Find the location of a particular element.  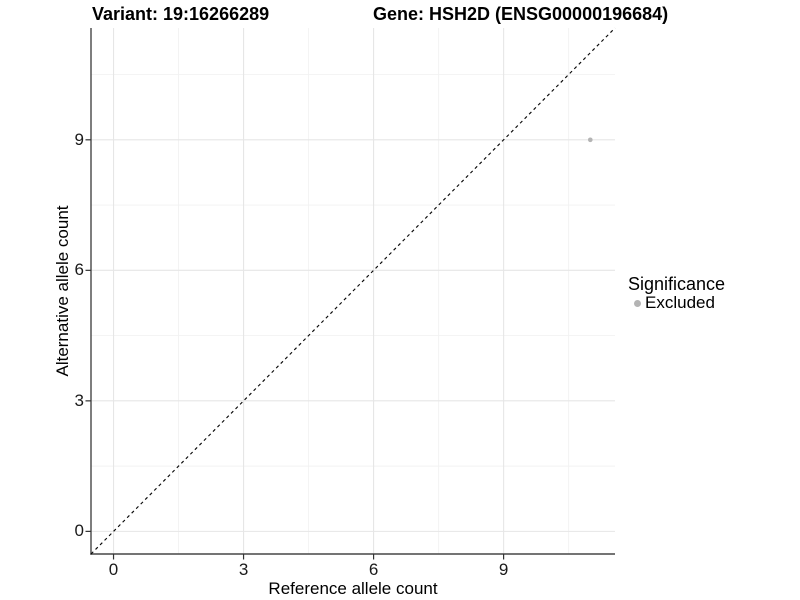

x-tick-label: 6 is located at coordinates (373, 569).